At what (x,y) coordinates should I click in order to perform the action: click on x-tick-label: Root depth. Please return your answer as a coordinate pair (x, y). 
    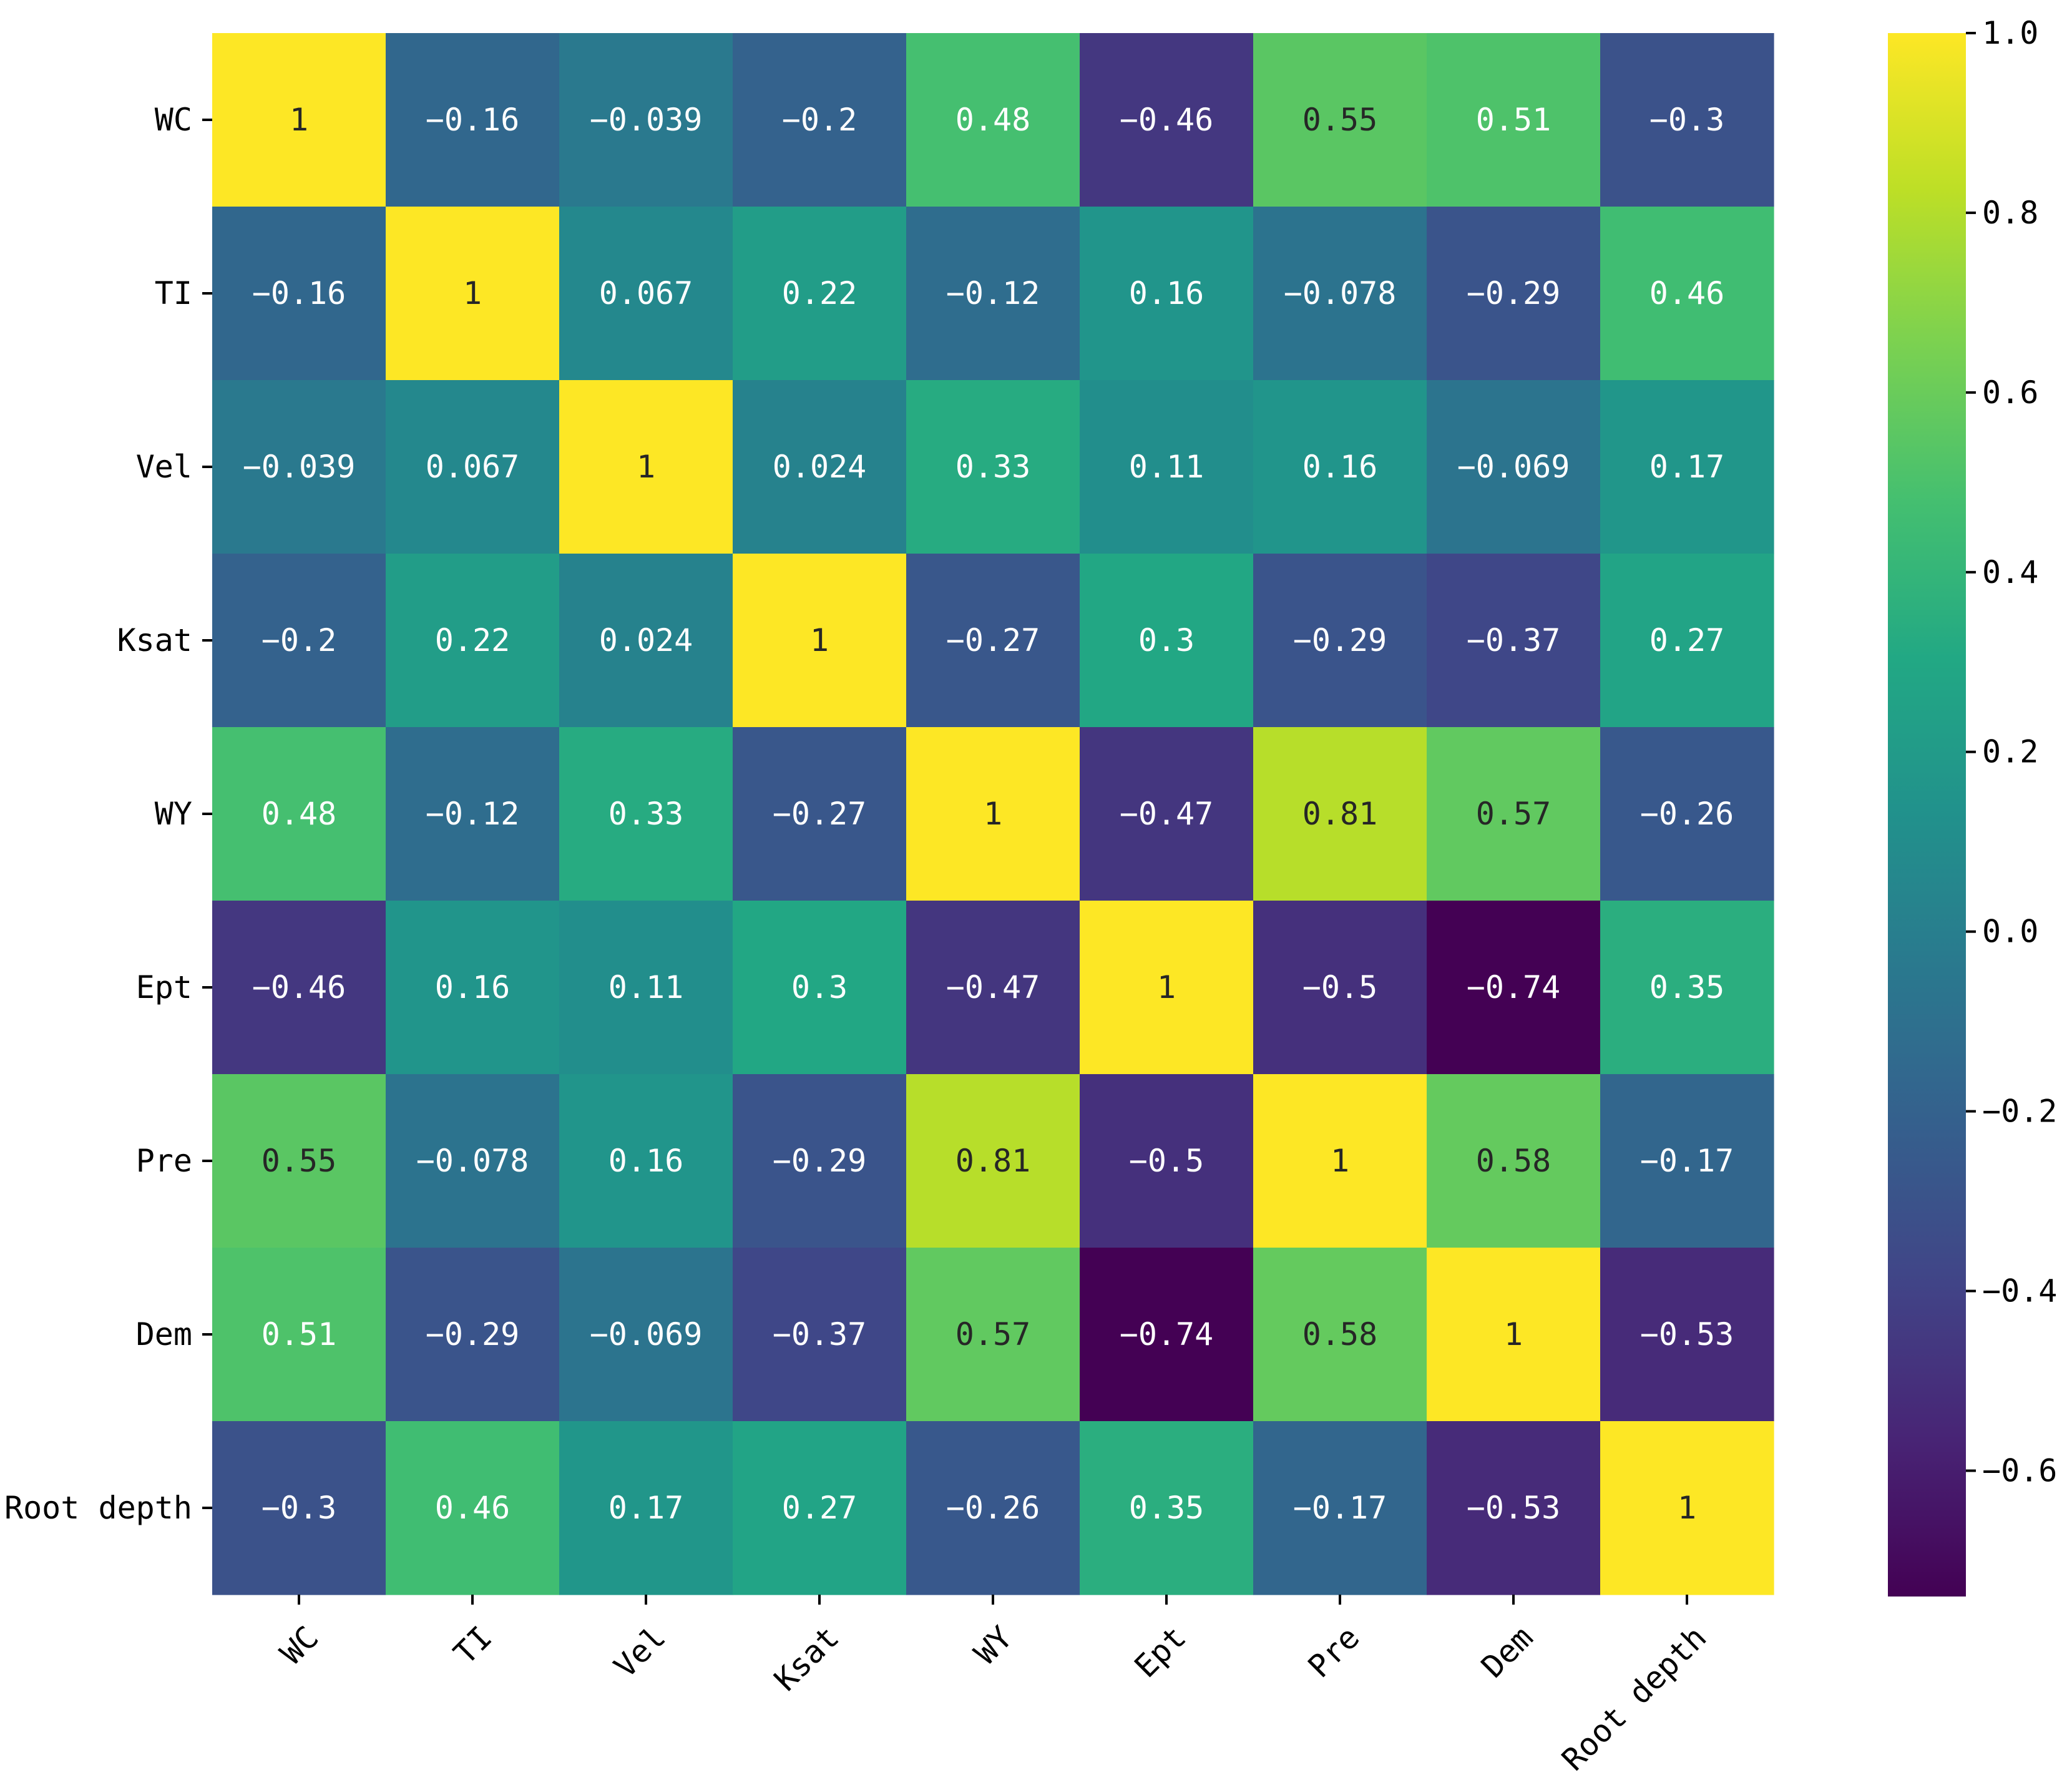
    Looking at the image, I should click on (1634, 1698).